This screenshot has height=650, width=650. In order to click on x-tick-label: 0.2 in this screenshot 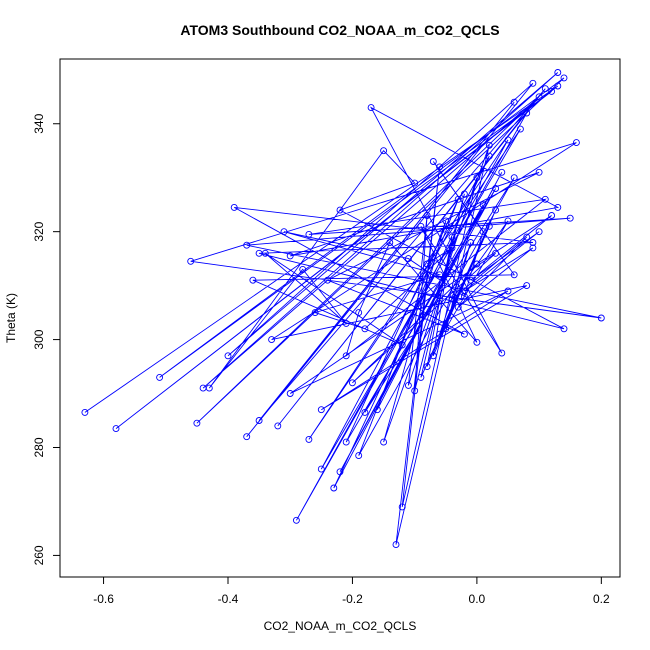, I will do `click(601, 599)`.